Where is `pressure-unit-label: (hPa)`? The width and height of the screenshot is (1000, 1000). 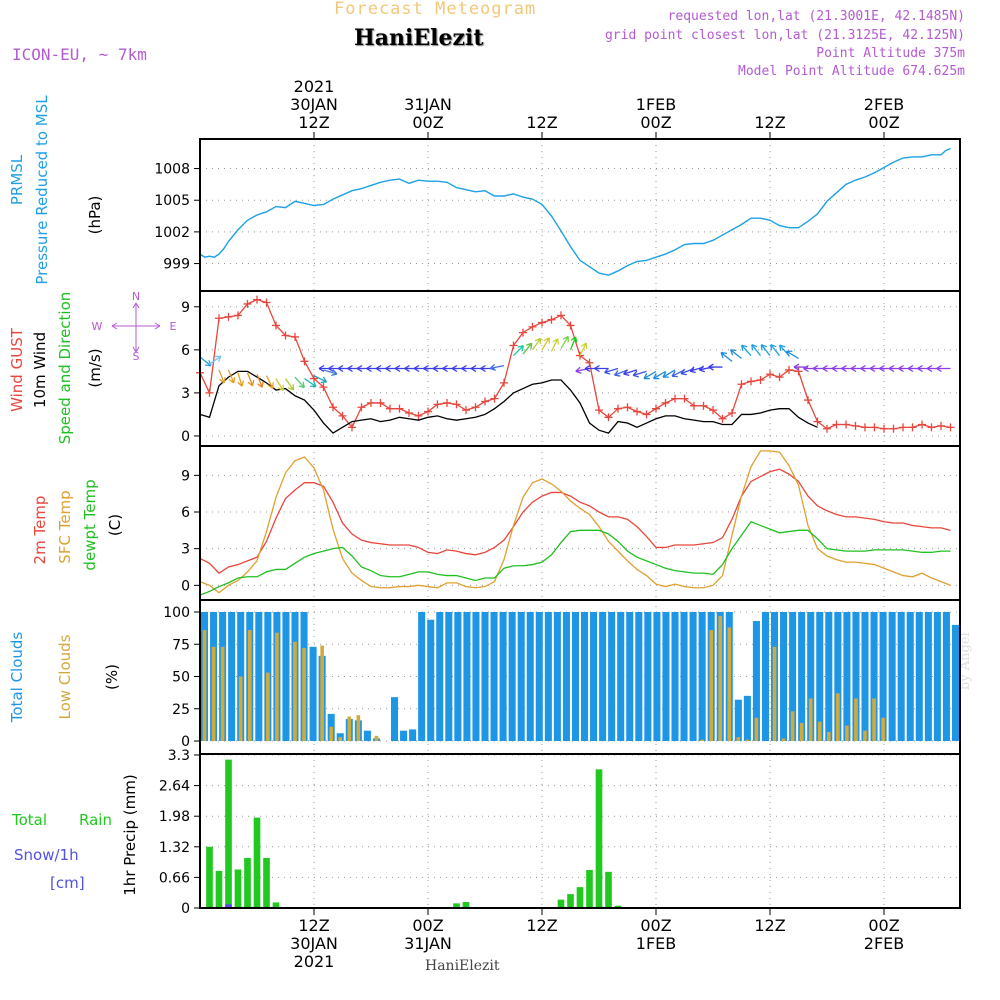
pressure-unit-label: (hPa) is located at coordinates (95, 215).